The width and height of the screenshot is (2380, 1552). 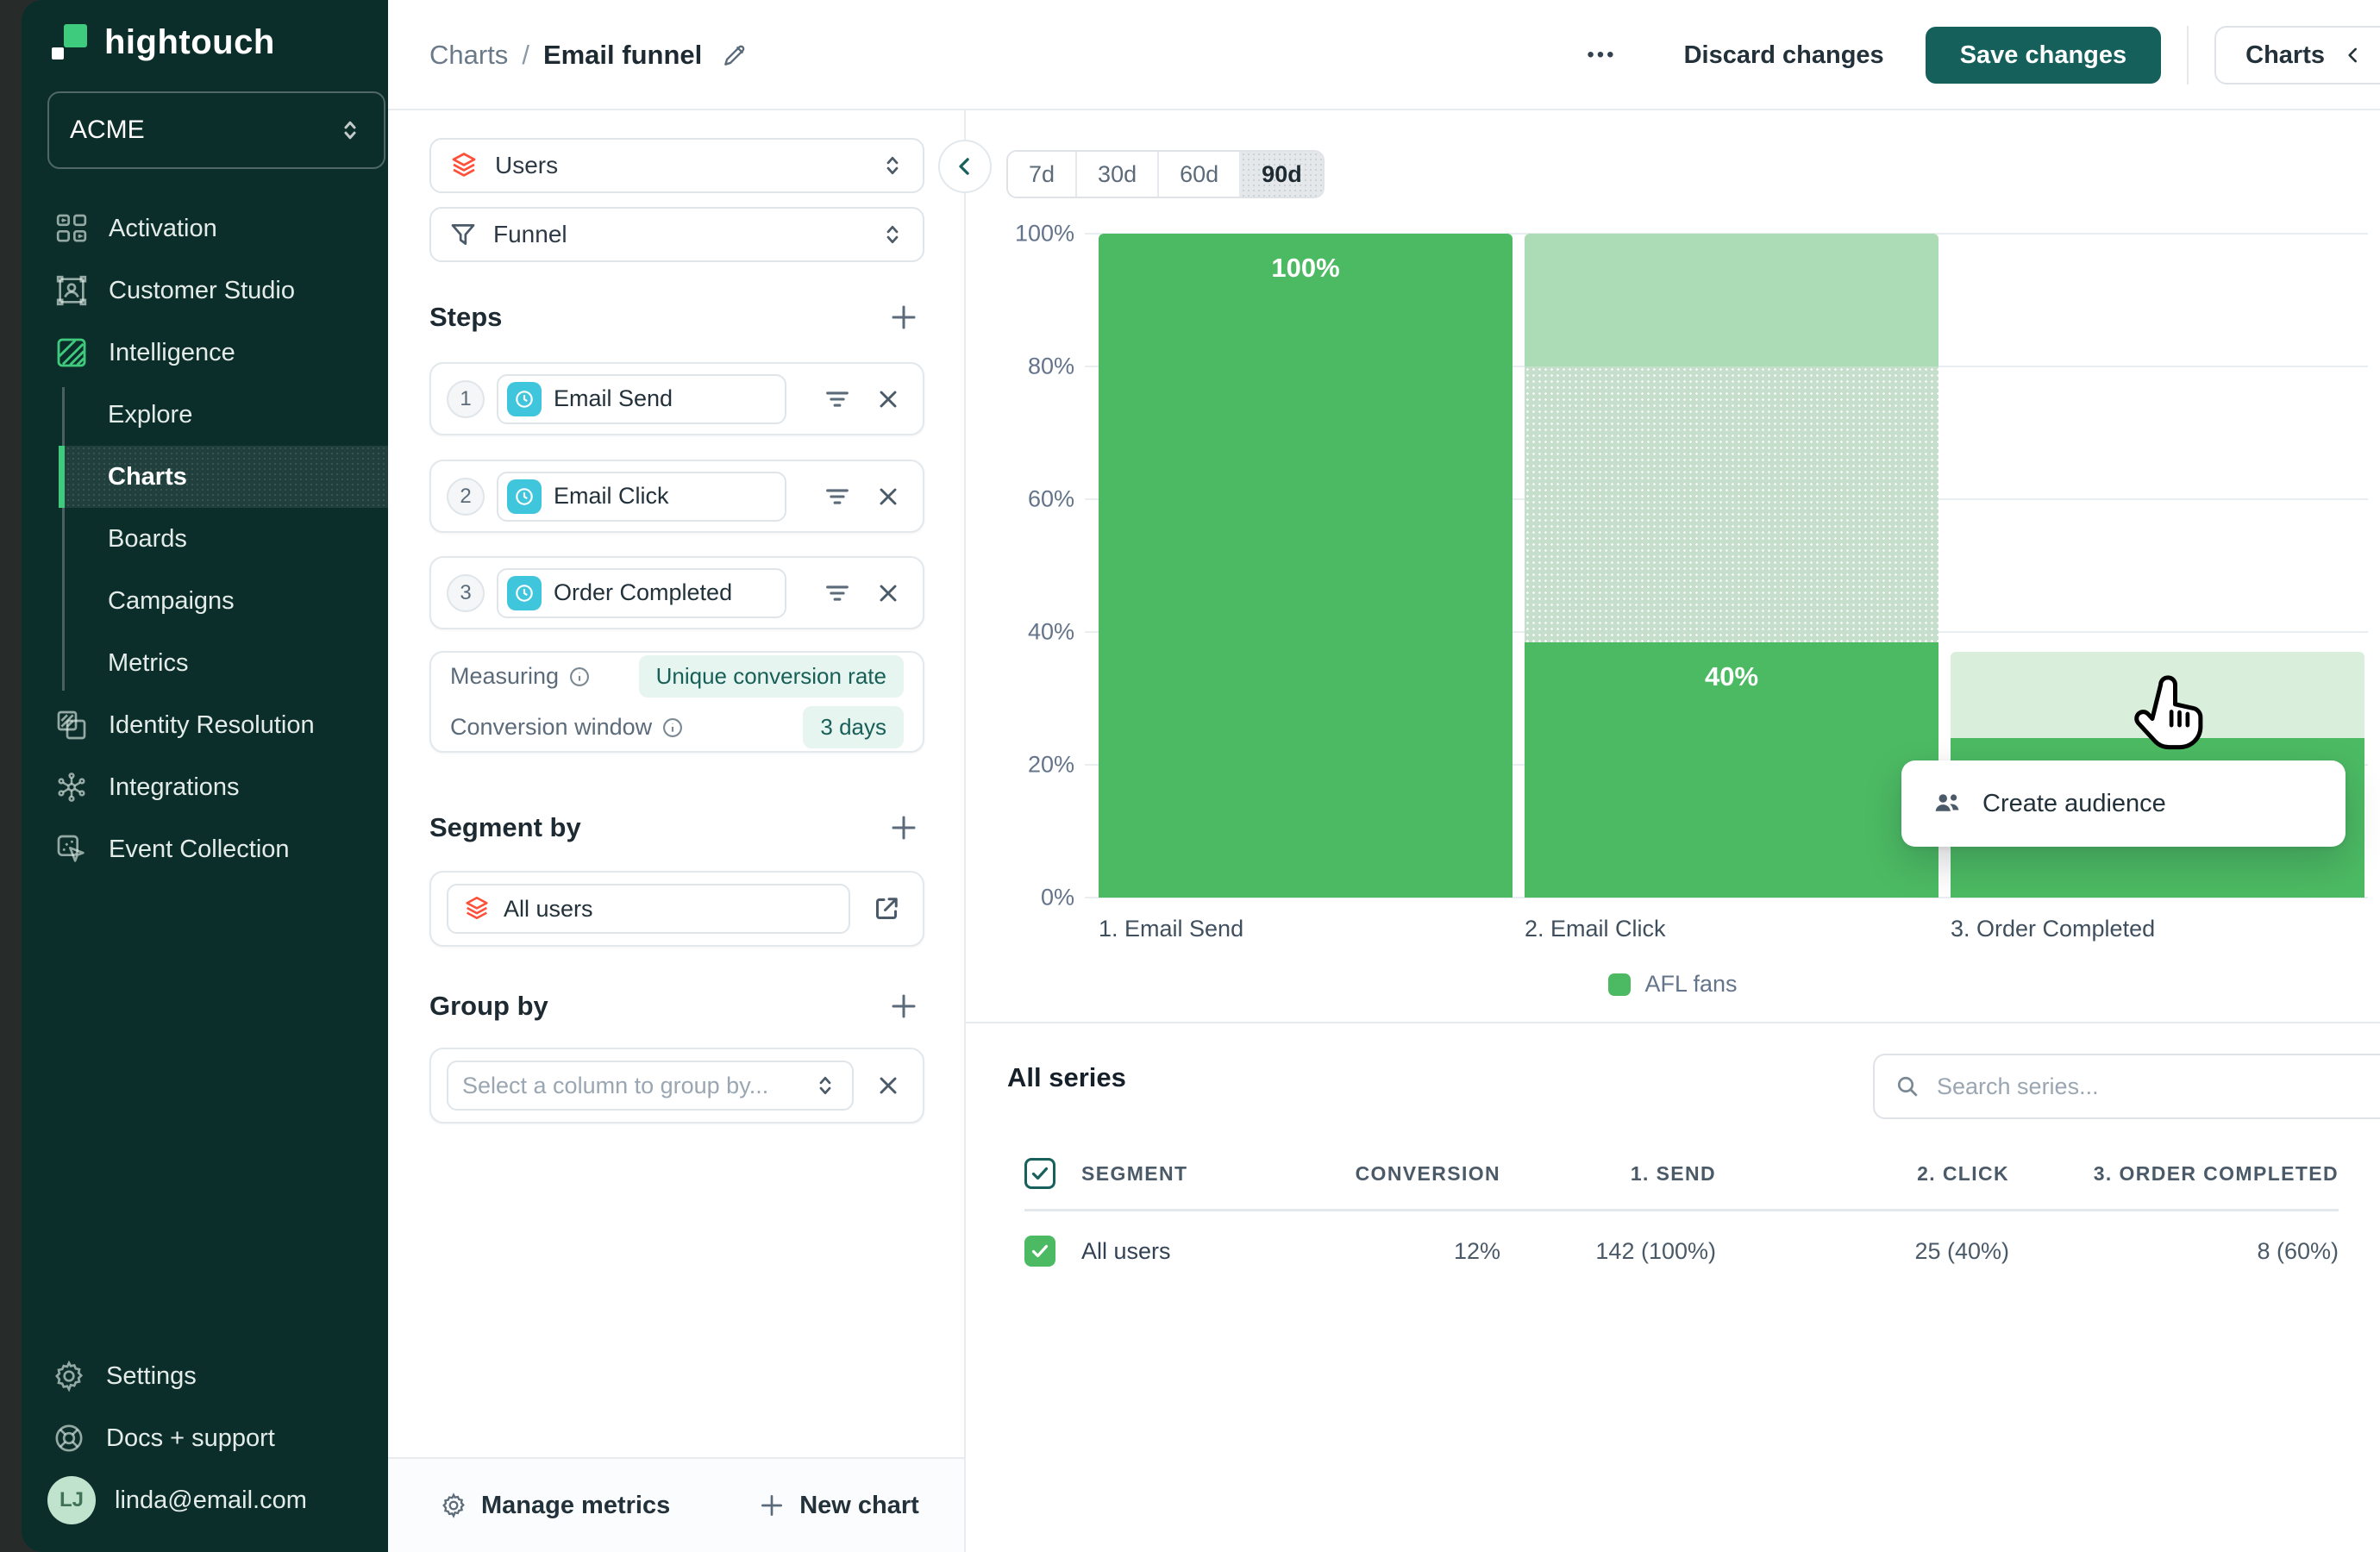 I want to click on workspace-name: ACME, so click(x=108, y=130).